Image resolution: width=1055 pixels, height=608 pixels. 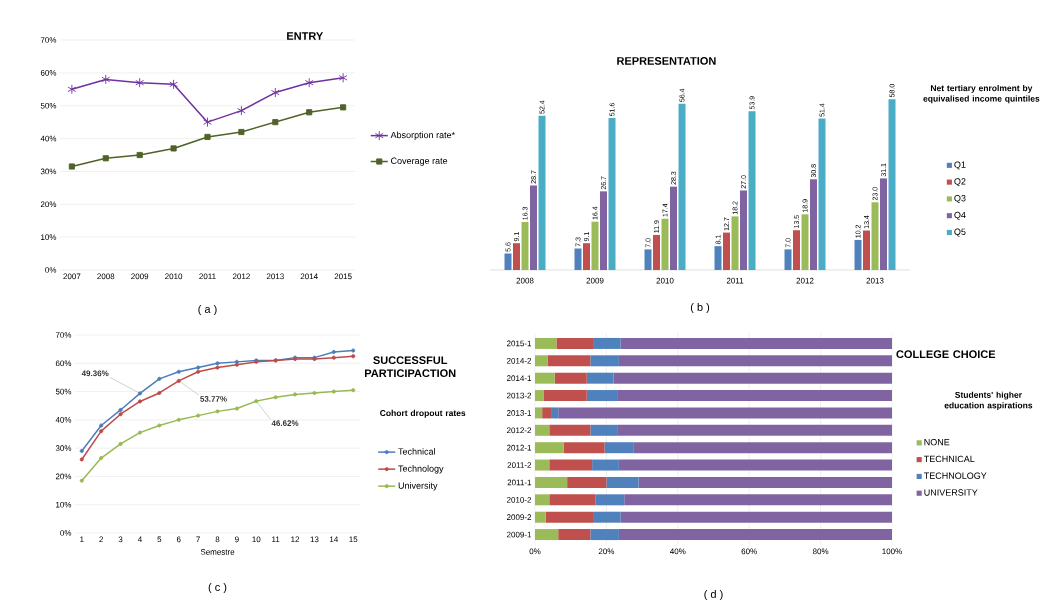 What do you see at coordinates (960, 215) in the screenshot?
I see `legend-label: Q4` at bounding box center [960, 215].